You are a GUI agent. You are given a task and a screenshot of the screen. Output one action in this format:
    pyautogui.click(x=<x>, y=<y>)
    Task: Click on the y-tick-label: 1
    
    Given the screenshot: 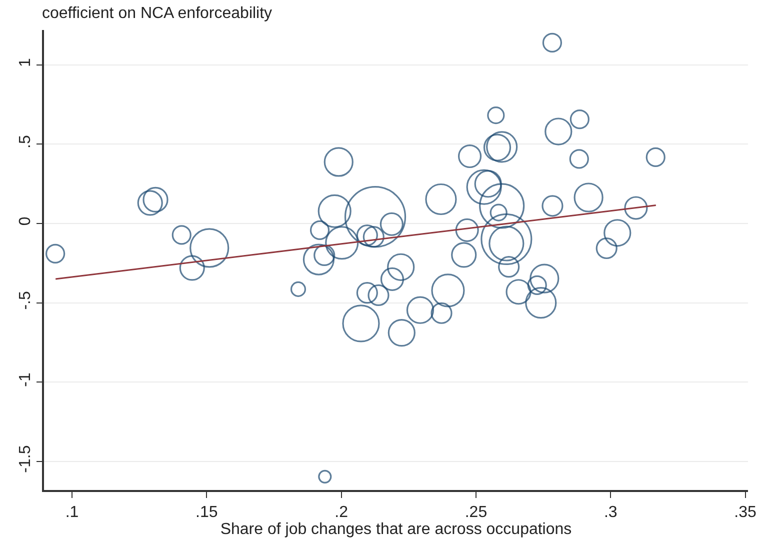 What is the action you would take?
    pyautogui.click(x=25, y=62)
    